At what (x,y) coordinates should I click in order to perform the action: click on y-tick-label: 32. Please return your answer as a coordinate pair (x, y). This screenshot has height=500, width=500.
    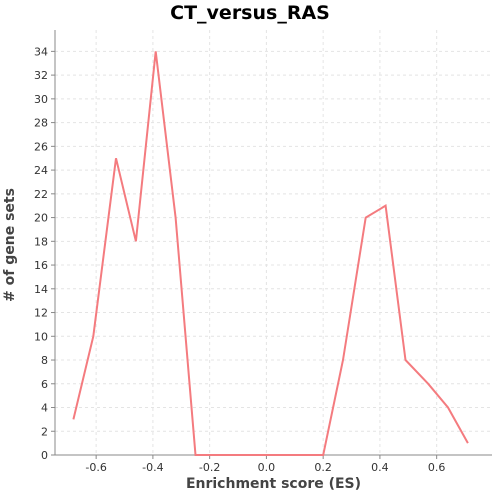
    Looking at the image, I should click on (41, 75).